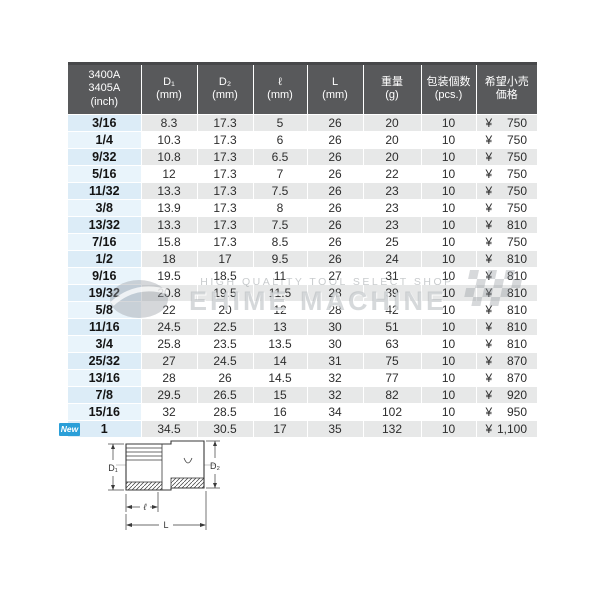 The image size is (600, 600). I want to click on table-row: New 1/2 18 17 9.5 26 24 10 ¥ 810, so click(302, 259).